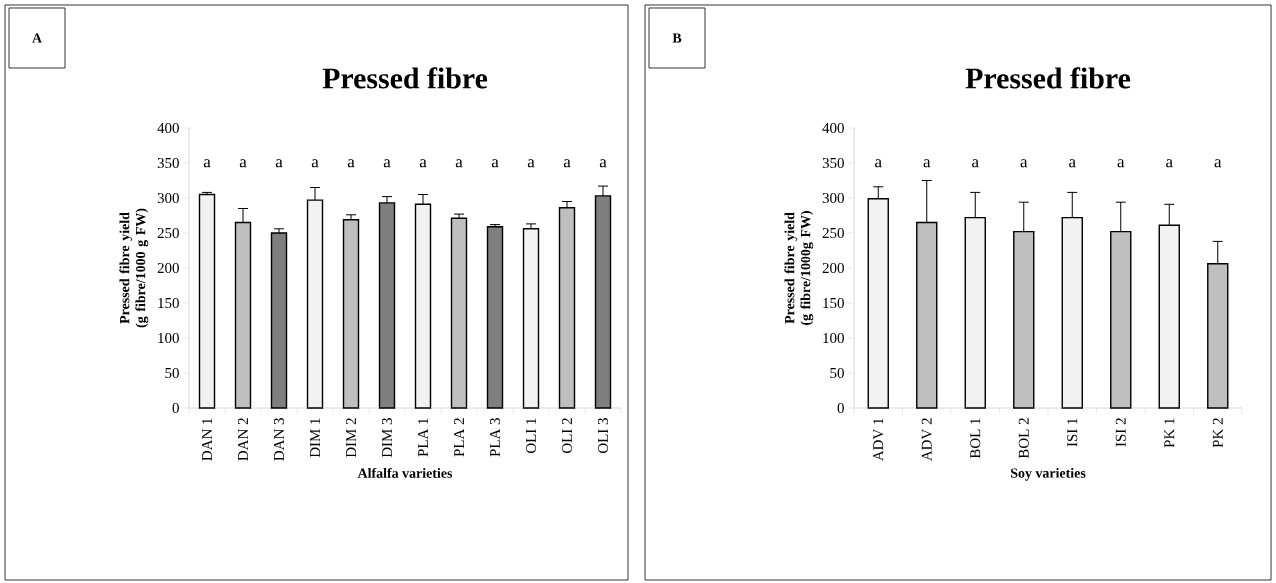 This screenshot has height=583, width=1276. I want to click on x-tick-label: PK 2, so click(1217, 433).